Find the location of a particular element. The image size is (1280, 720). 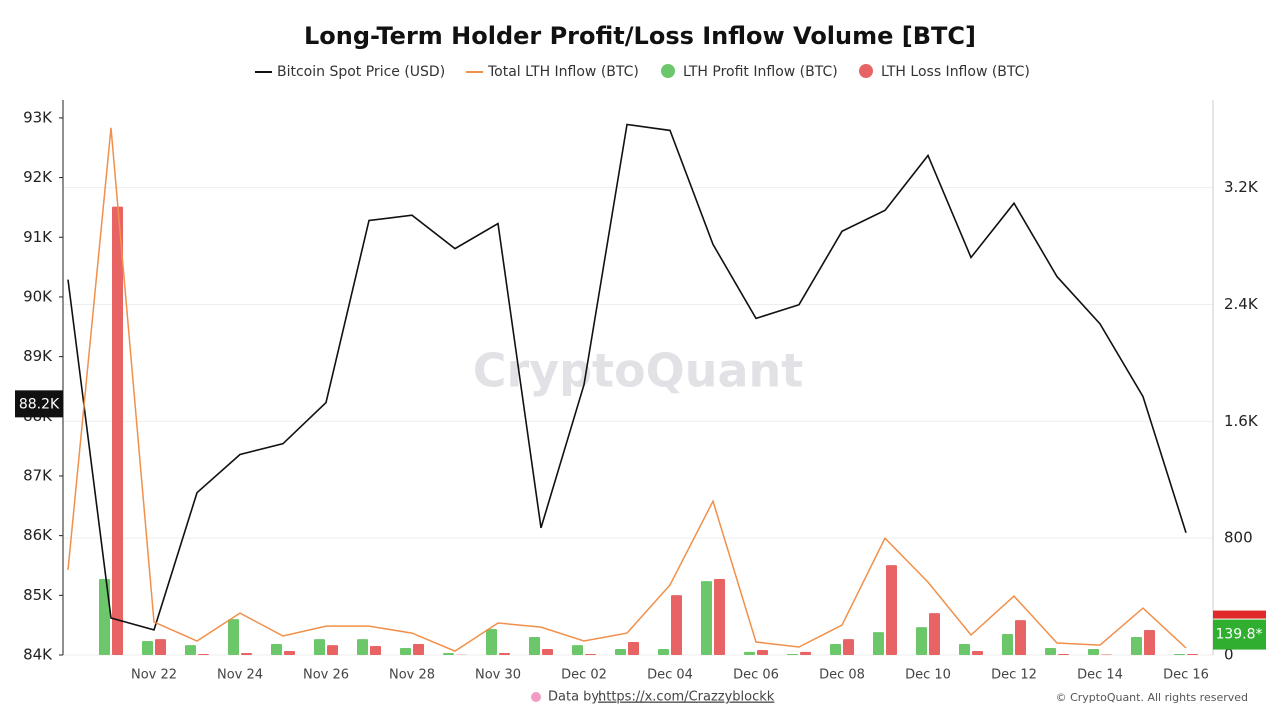

price-tag is located at coordinates (39, 404).